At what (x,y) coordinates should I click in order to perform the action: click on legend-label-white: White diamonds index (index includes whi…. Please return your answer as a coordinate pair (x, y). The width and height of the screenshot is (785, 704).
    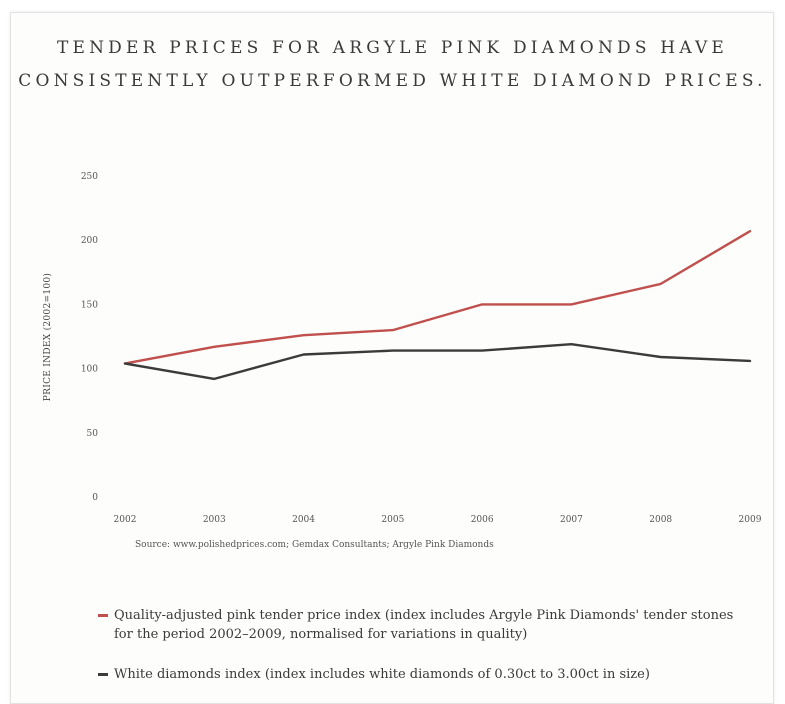
    Looking at the image, I should click on (382, 674).